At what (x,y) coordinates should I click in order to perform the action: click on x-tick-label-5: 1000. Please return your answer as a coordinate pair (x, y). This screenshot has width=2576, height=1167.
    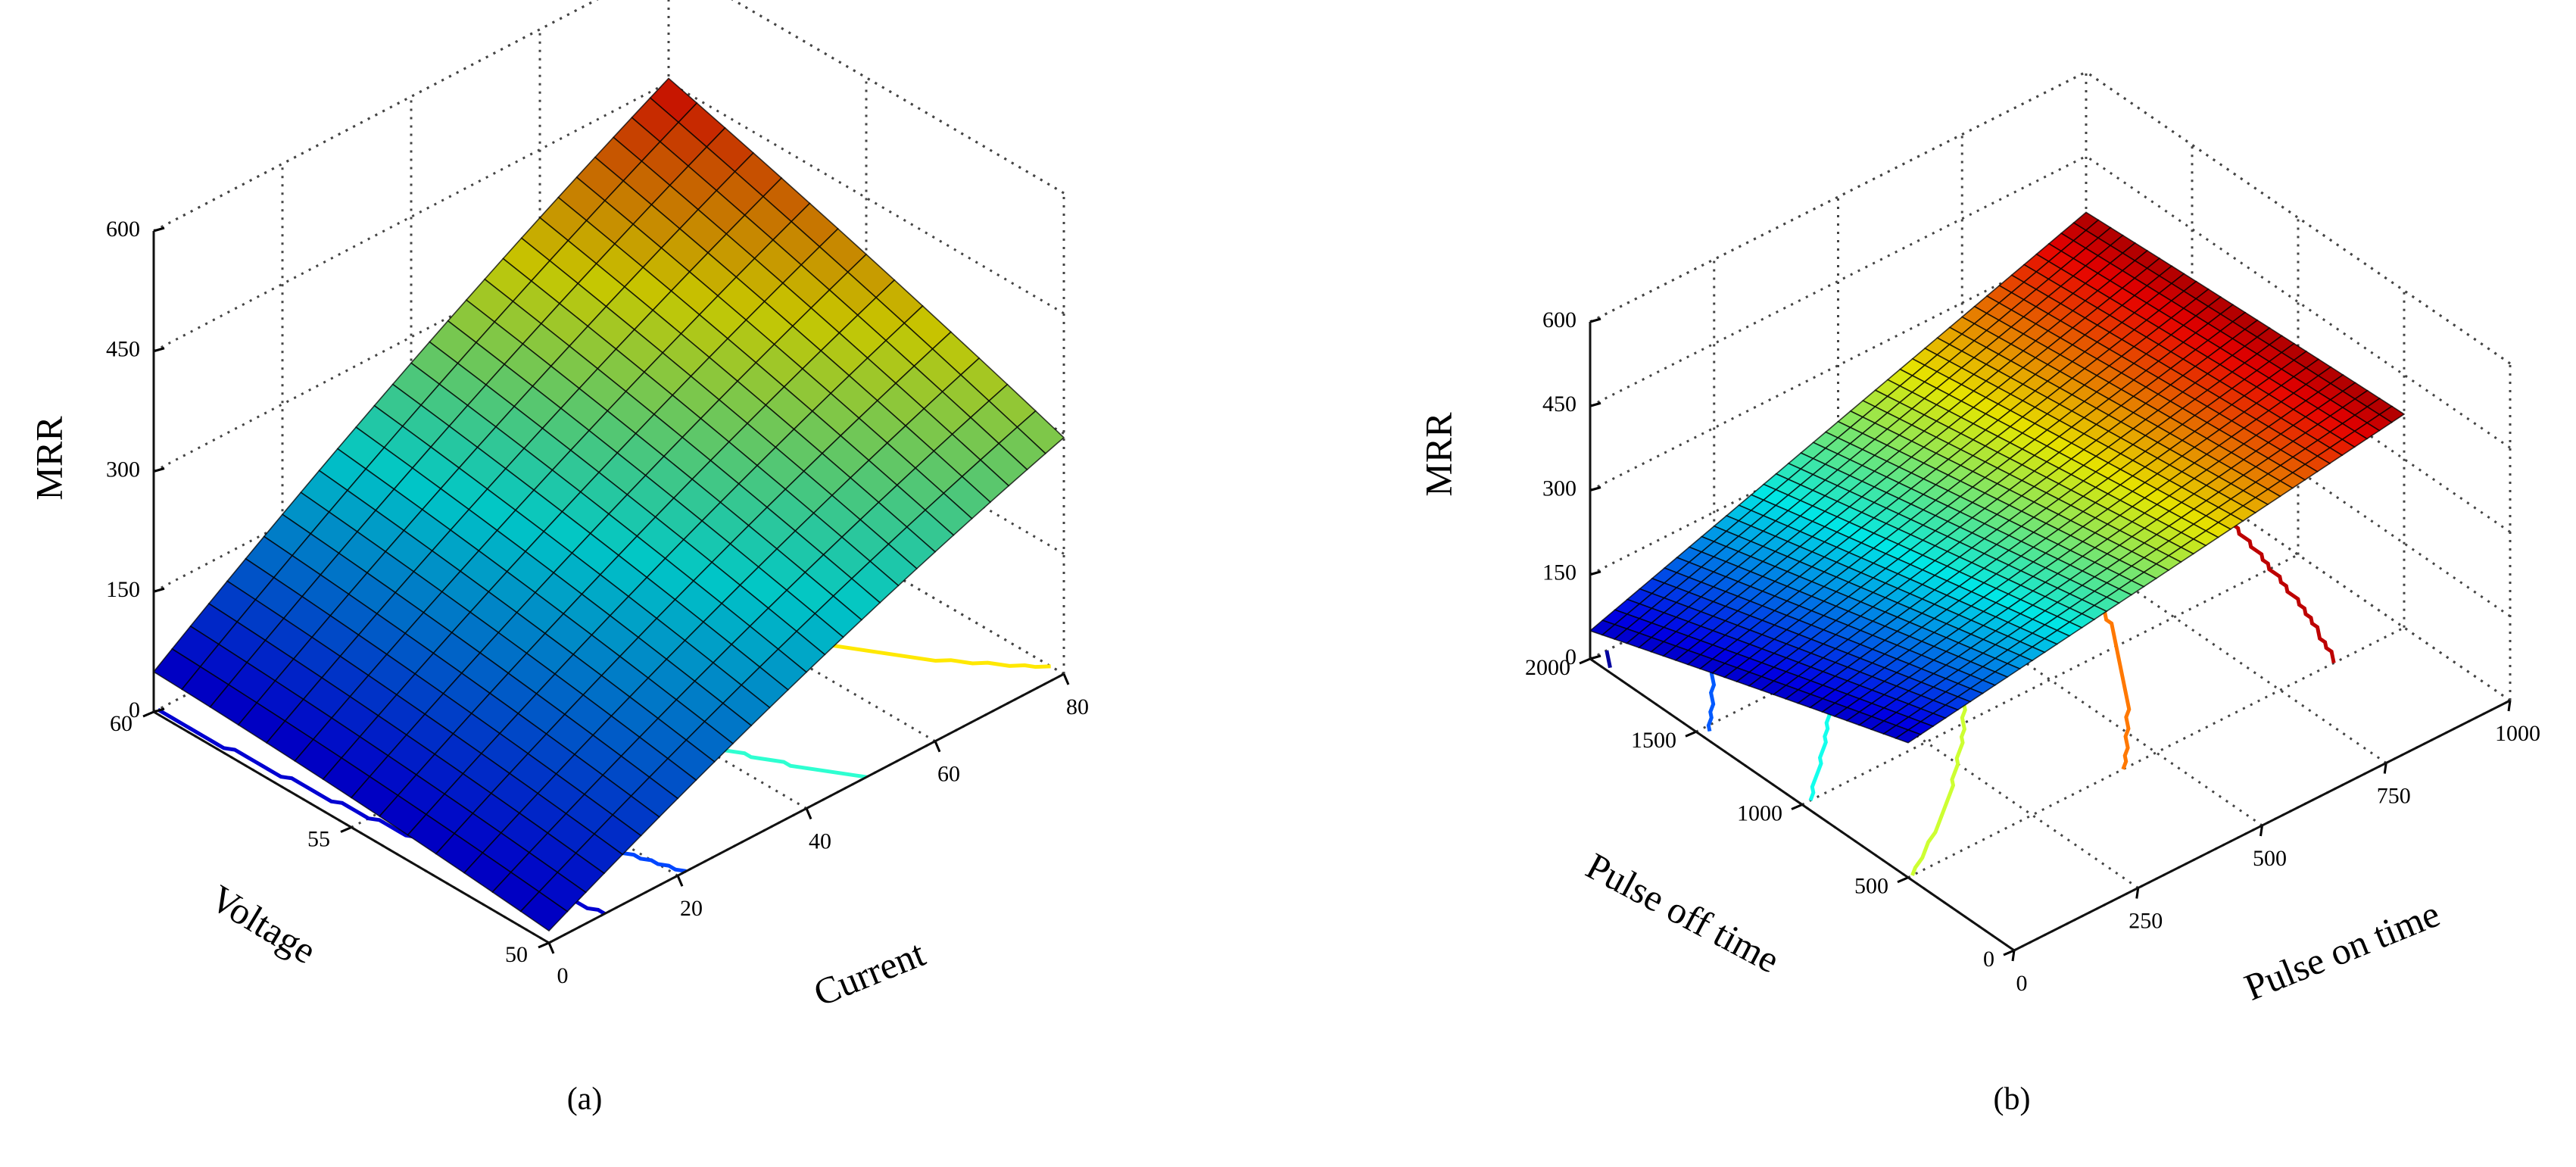
    Looking at the image, I should click on (2517, 733).